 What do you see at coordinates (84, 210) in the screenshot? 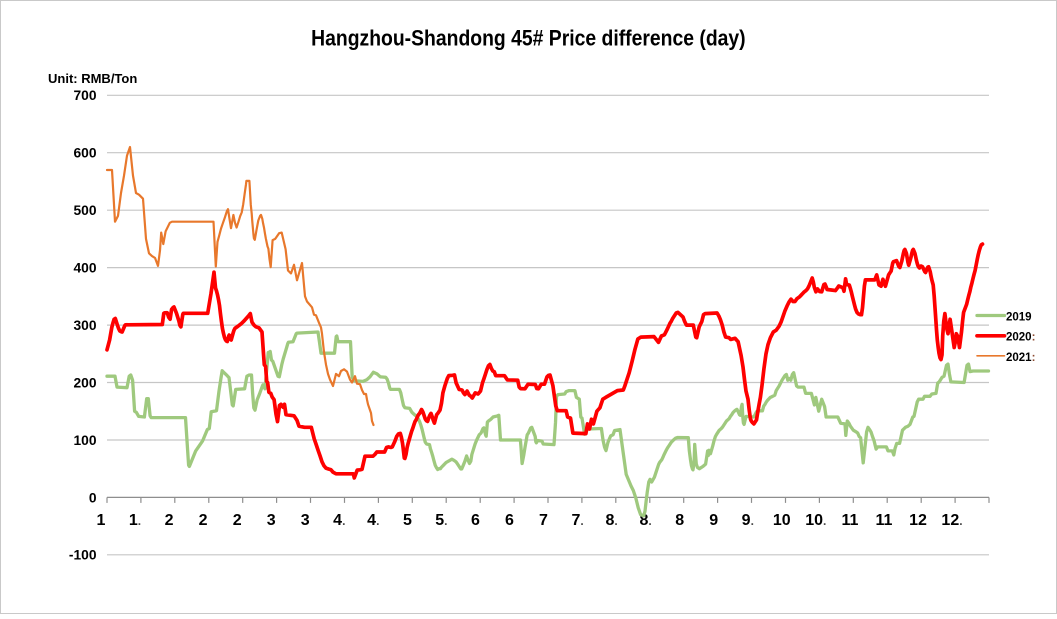
I see `svg-text: 500` at bounding box center [84, 210].